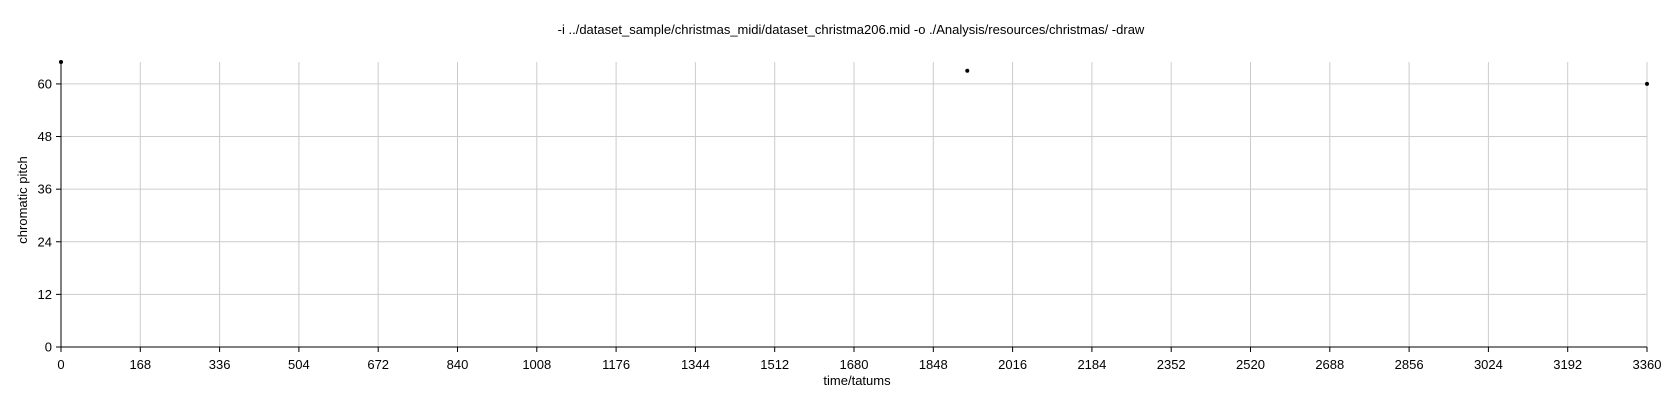 The height and width of the screenshot is (401, 1680). Describe the element at coordinates (1409, 364) in the screenshot. I see `x-tick-label: 2856` at that location.